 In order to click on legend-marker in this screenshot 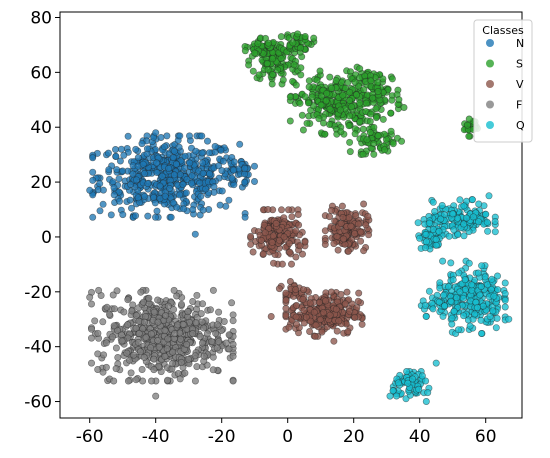, I will do `click(490, 63)`.